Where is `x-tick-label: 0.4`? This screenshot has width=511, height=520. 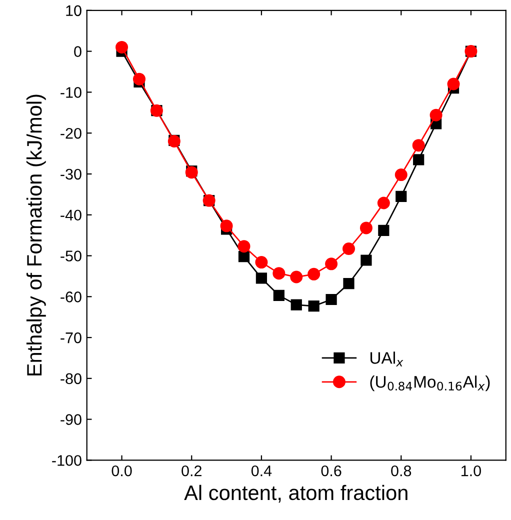
x-tick-label: 0.4 is located at coordinates (261, 470).